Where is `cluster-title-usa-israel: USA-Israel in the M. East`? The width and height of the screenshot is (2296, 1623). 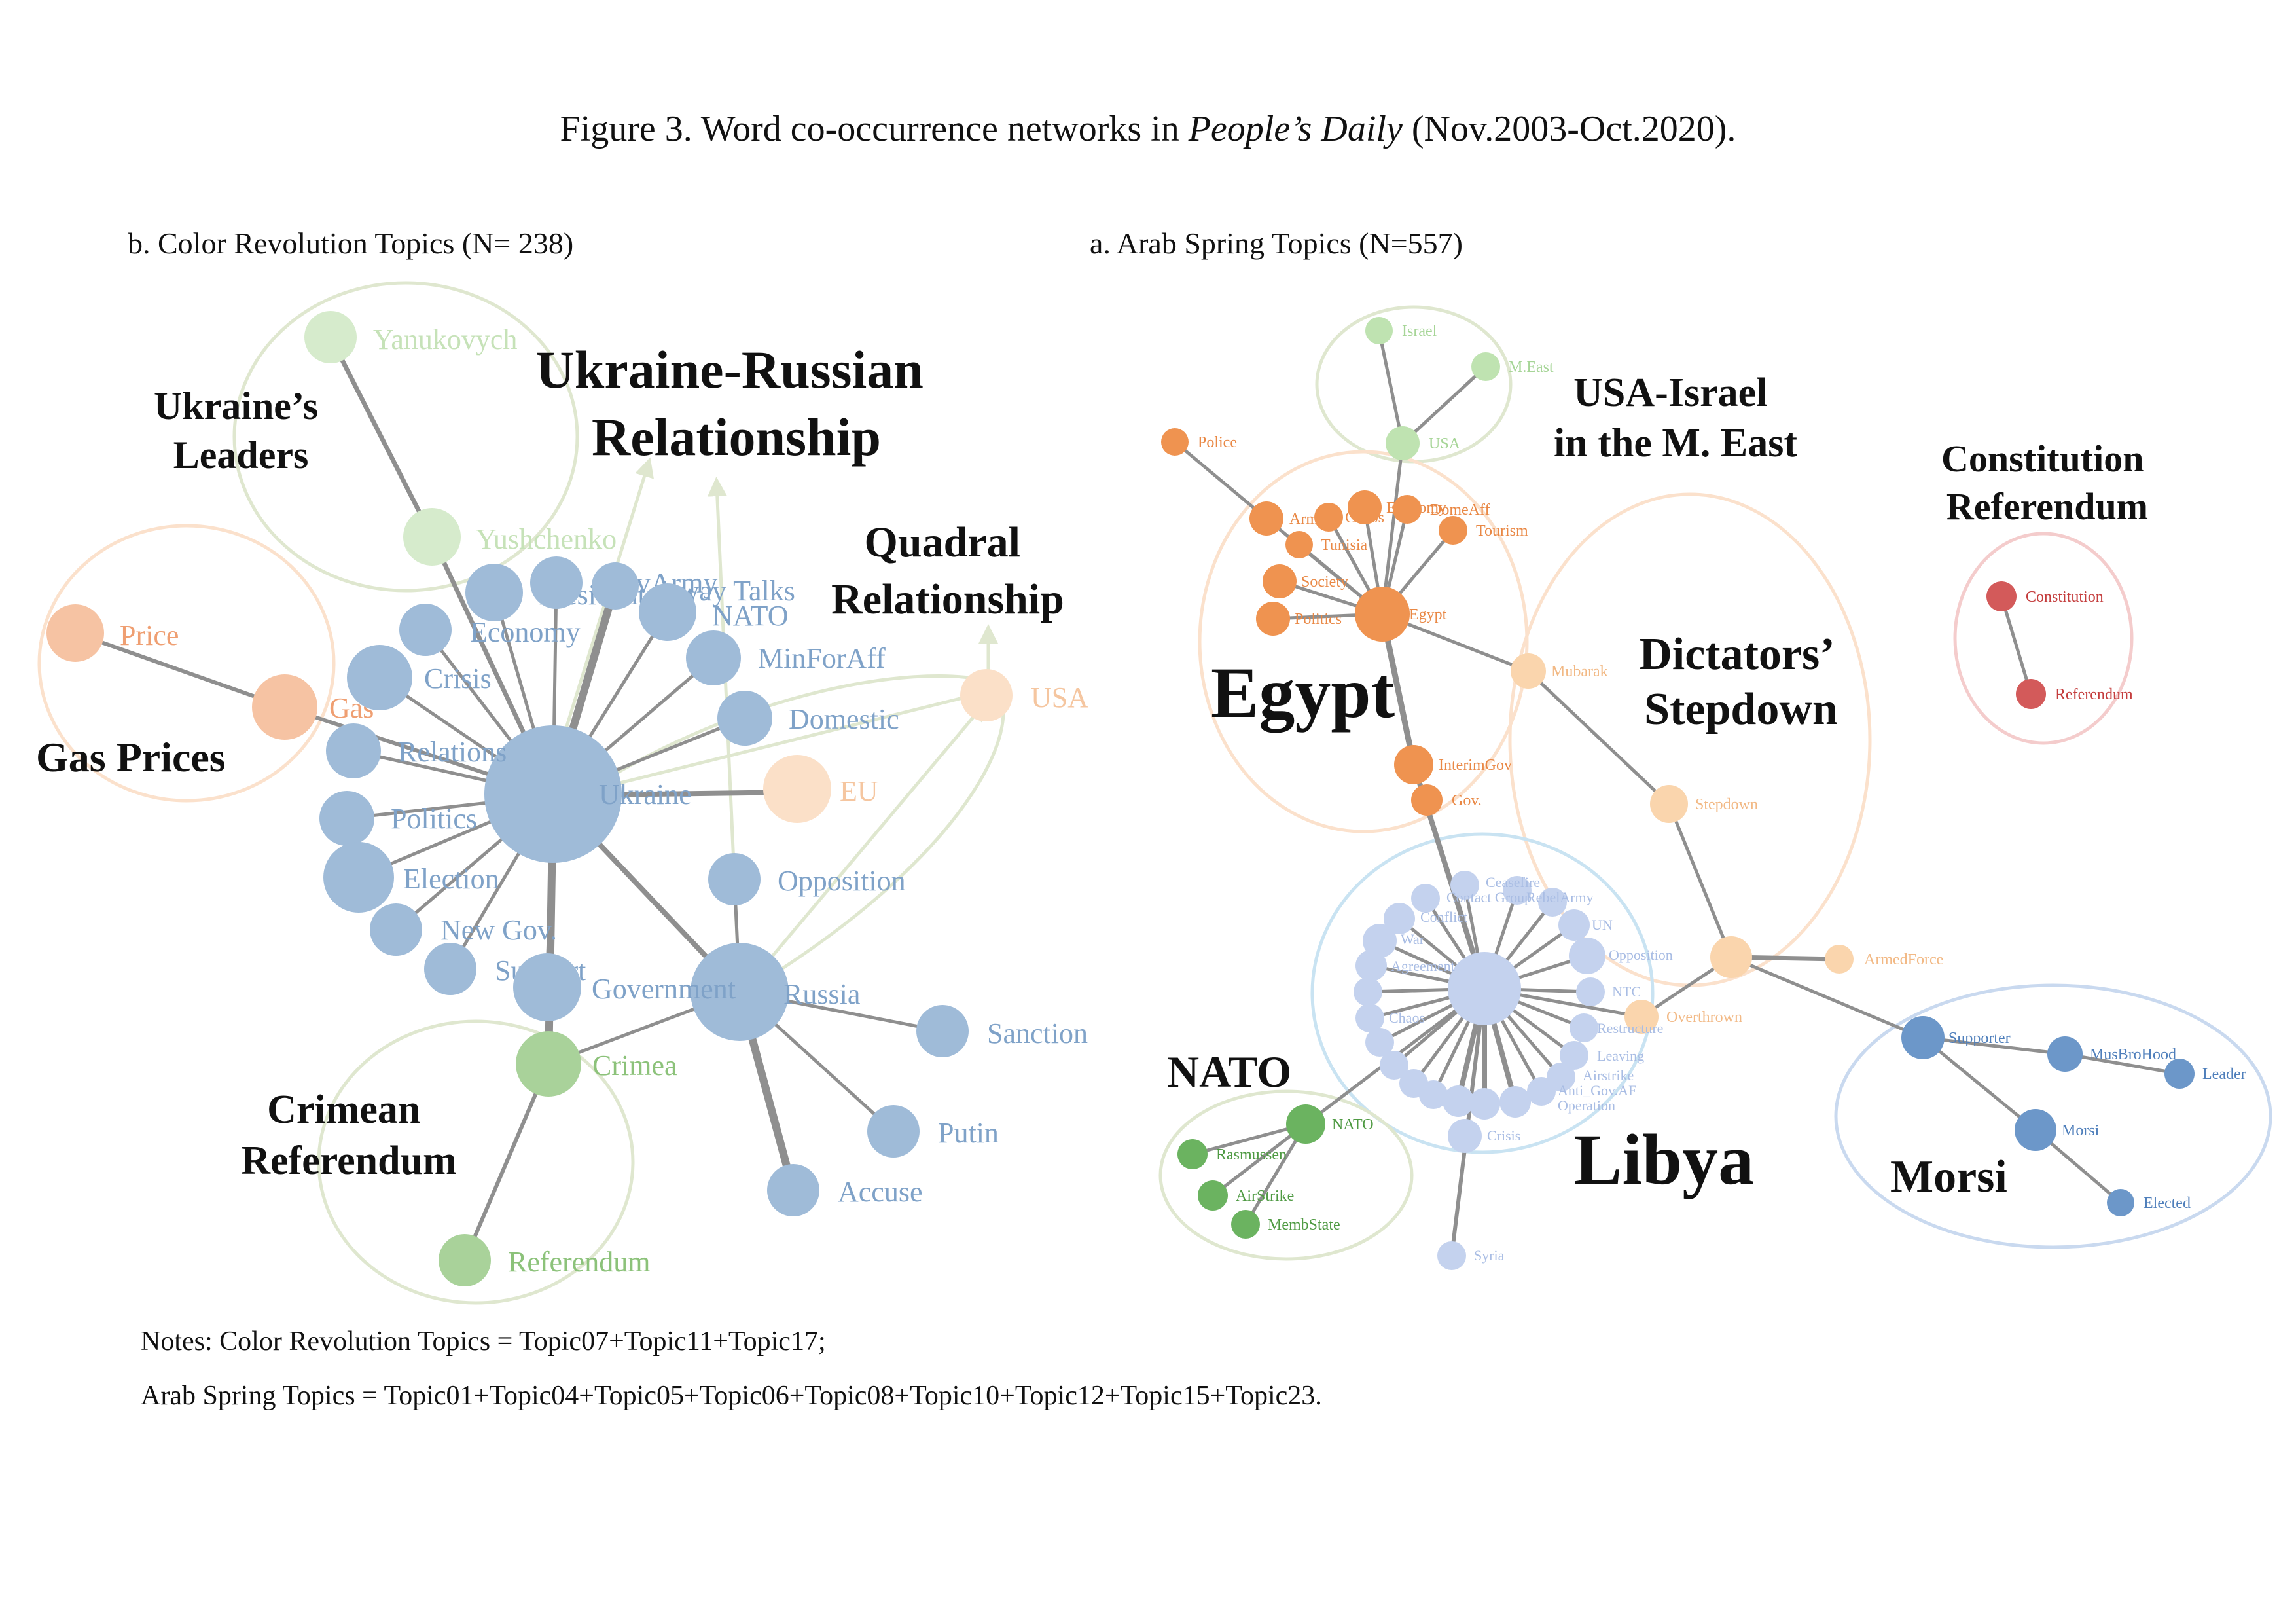 cluster-title-usa-israel: USA-Israel in the M. East is located at coordinates (1675, 418).